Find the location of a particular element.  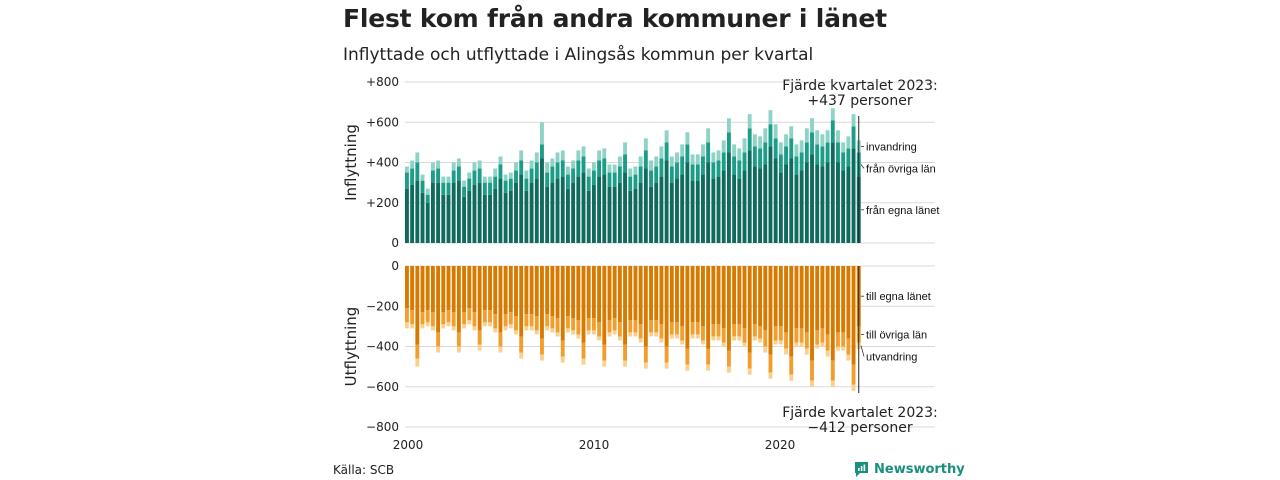

chart-title: Flest kom från andra kommuner i länet is located at coordinates (615, 18).